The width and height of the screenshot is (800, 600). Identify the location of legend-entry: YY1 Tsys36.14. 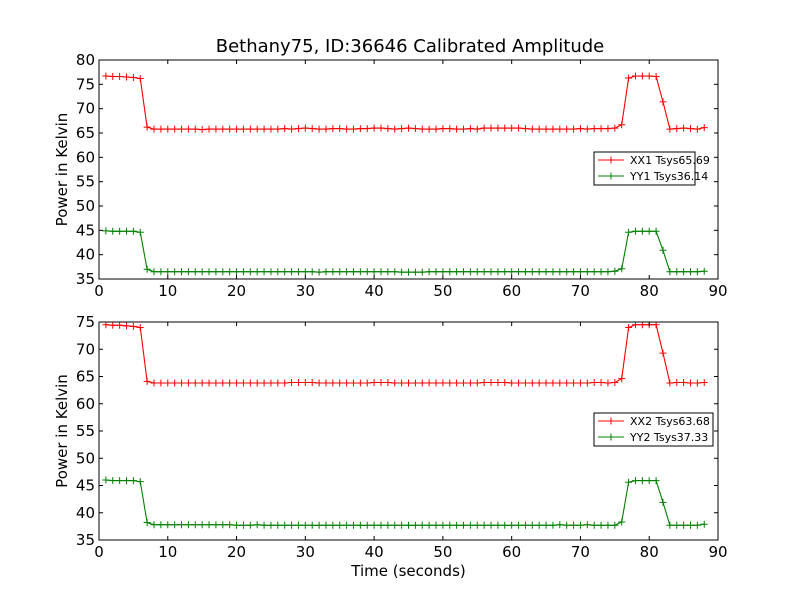
(653, 176).